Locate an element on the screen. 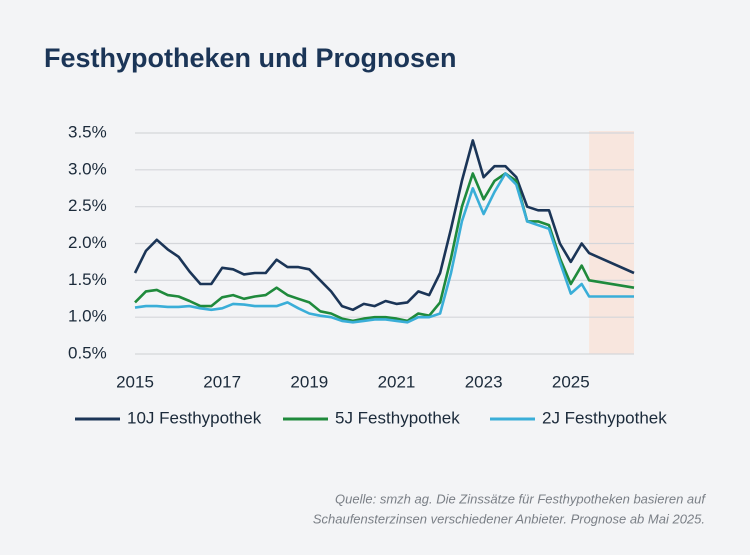 The height and width of the screenshot is (555, 750). legend-label: 5J Festhypothek is located at coordinates (397, 417).